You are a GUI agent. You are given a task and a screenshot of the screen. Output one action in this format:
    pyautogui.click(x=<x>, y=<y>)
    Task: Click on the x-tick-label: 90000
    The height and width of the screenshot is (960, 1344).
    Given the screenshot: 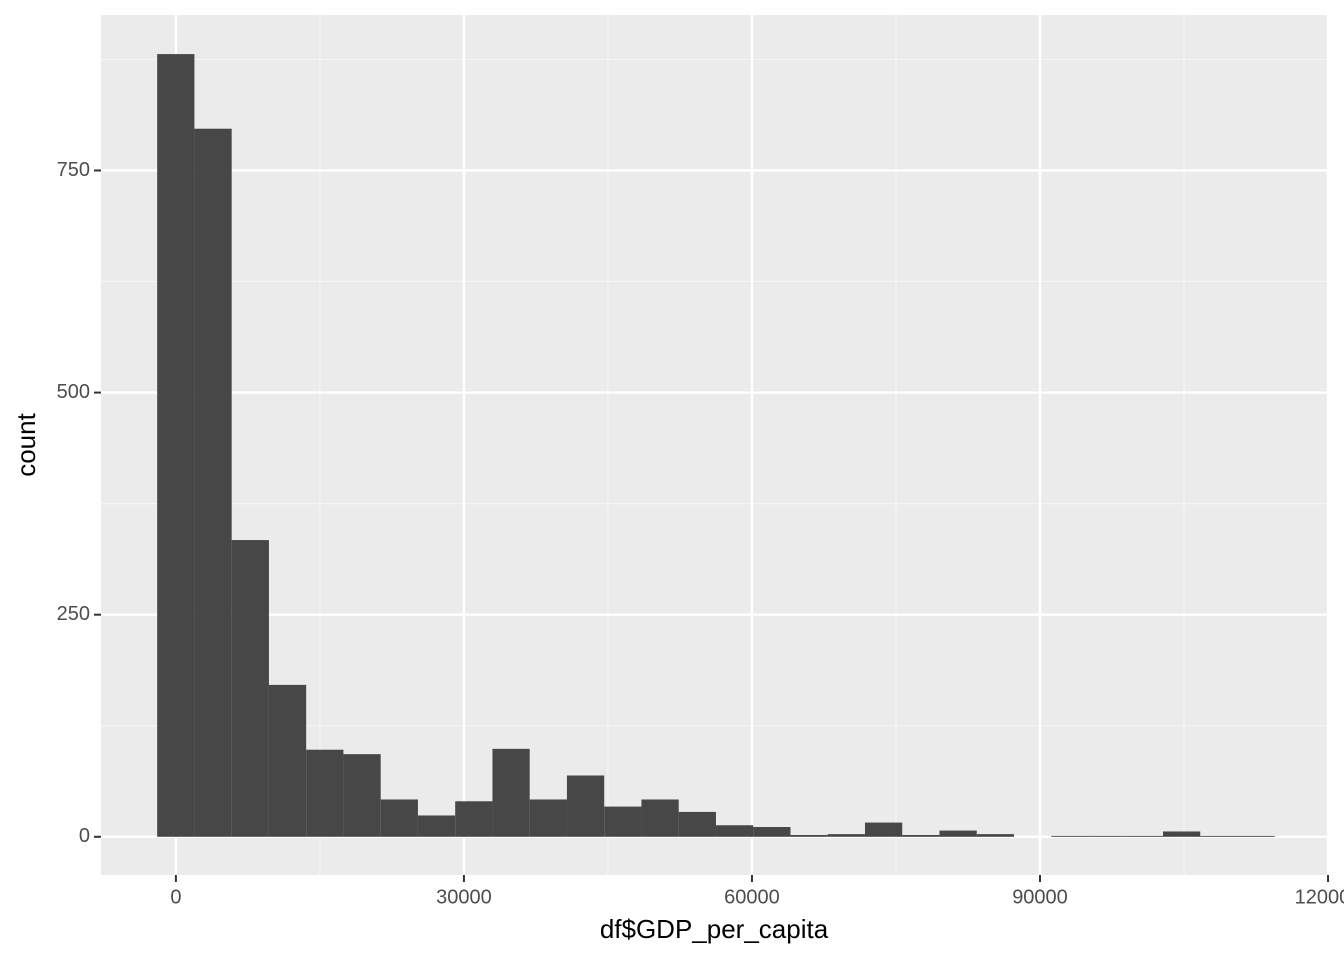 What is the action you would take?
    pyautogui.click(x=1040, y=897)
    